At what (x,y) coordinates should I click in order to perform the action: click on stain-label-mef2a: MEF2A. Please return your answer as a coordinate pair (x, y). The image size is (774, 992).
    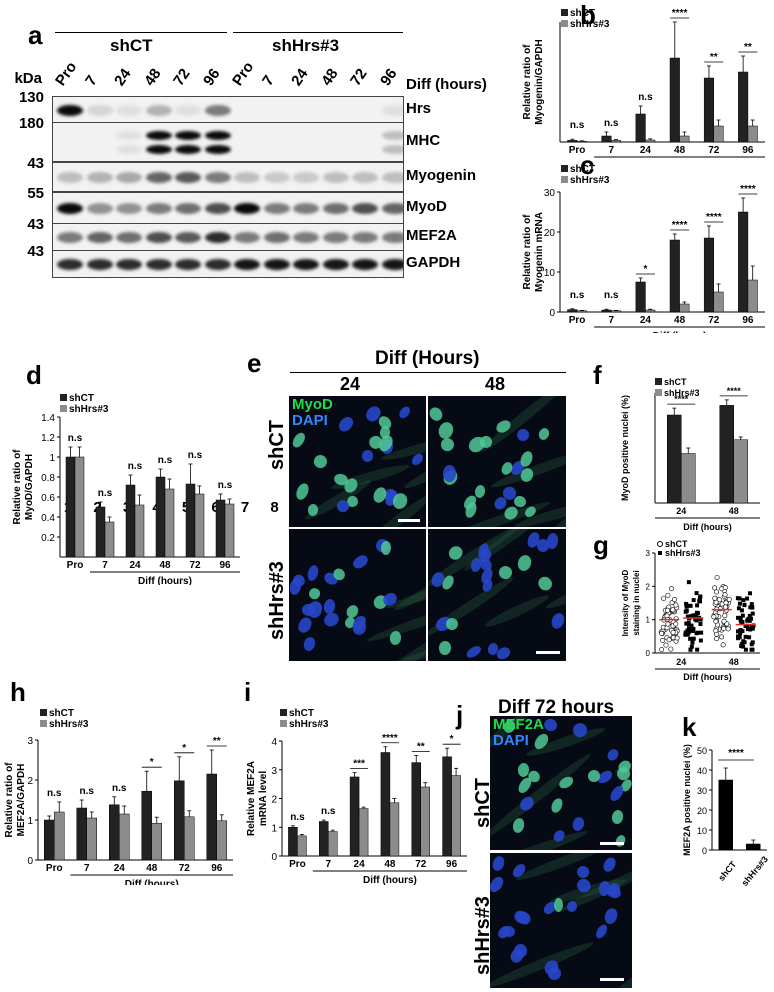
    Looking at the image, I should click on (518, 724).